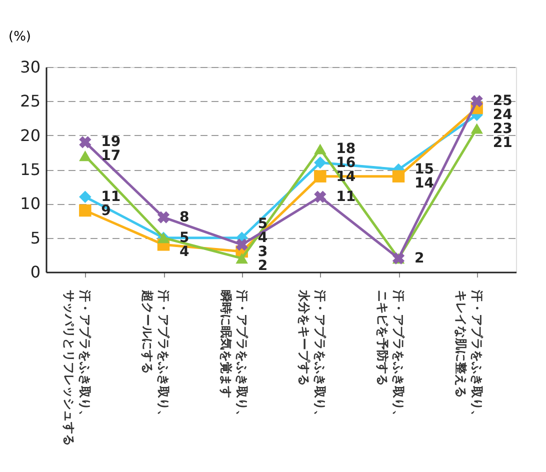 The height and width of the screenshot is (472, 546). Describe the element at coordinates (502, 143) in the screenshot. I see `data-label: 21` at that location.